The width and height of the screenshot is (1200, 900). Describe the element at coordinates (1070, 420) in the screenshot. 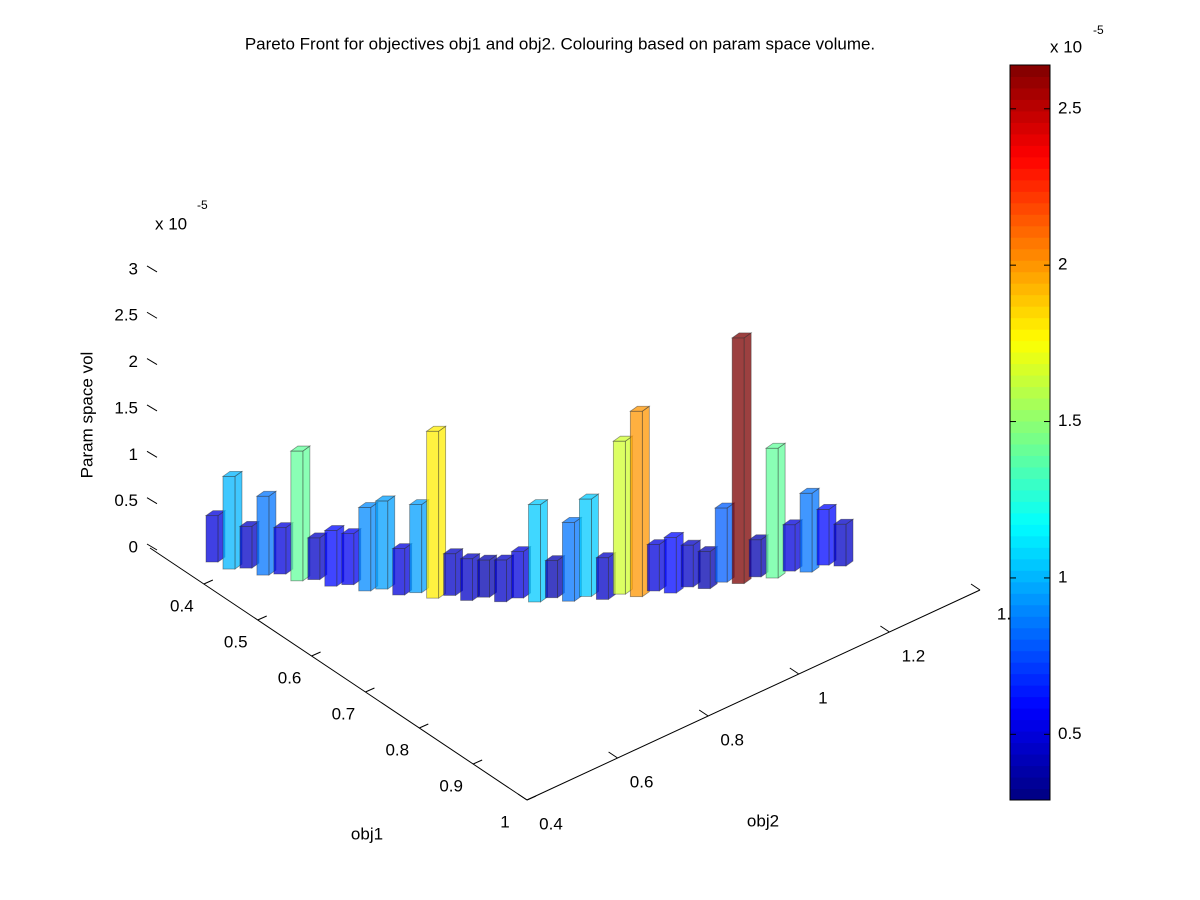

I see `colorbar-tick-label: 1.5` at that location.